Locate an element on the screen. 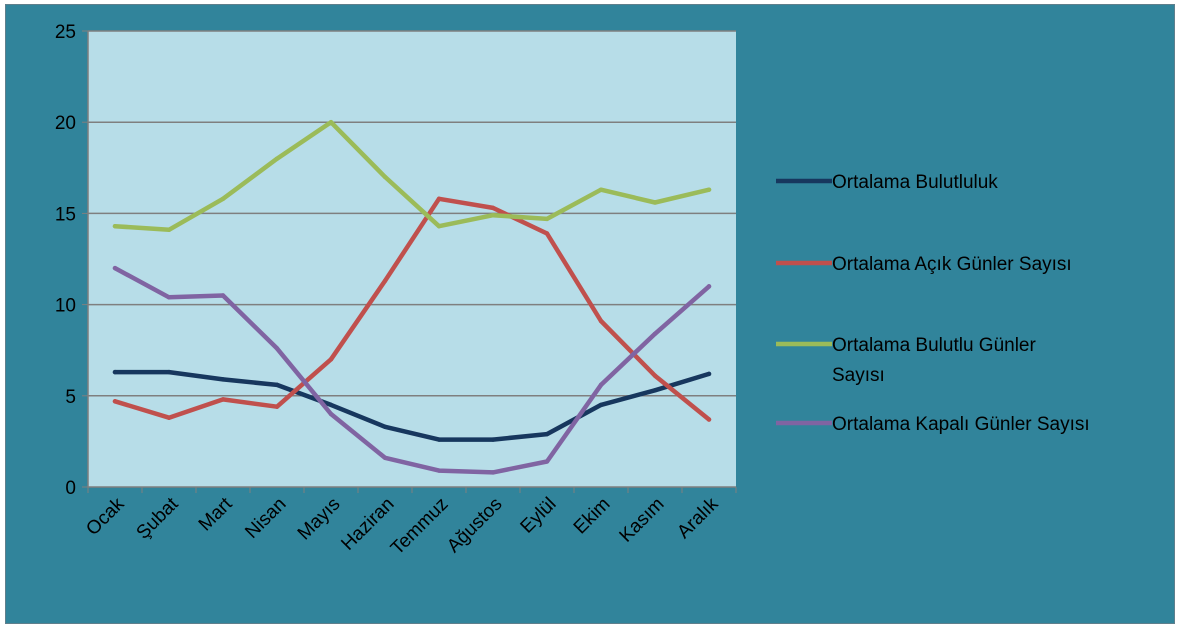 This screenshot has height=630, width=1181. legend-entry: Ortalama Bulutluluk is located at coordinates (887, 182).